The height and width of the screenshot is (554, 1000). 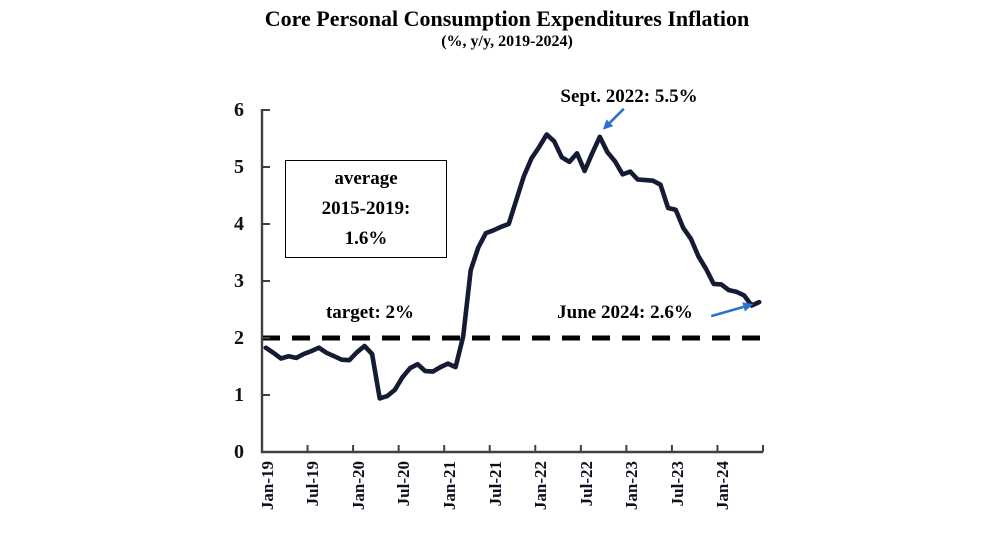 I want to click on x-axis-tick-label: Jan-19, so click(x=267, y=486).